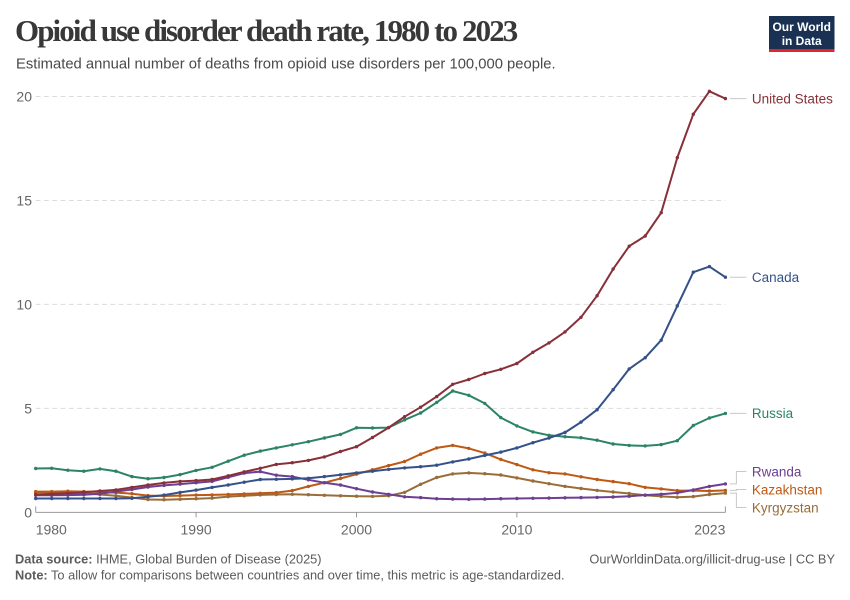 The width and height of the screenshot is (850, 600). Describe the element at coordinates (28, 408) in the screenshot. I see `svg-text: 5` at that location.